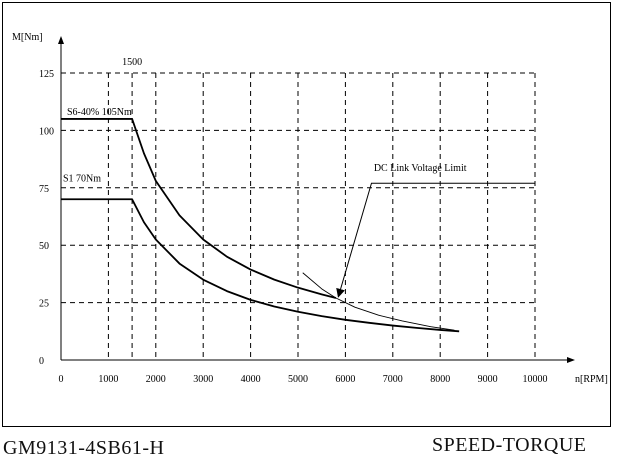 The width and height of the screenshot is (617, 463). What do you see at coordinates (435, 240) in the screenshot?
I see `dc-limit-pointer` at bounding box center [435, 240].